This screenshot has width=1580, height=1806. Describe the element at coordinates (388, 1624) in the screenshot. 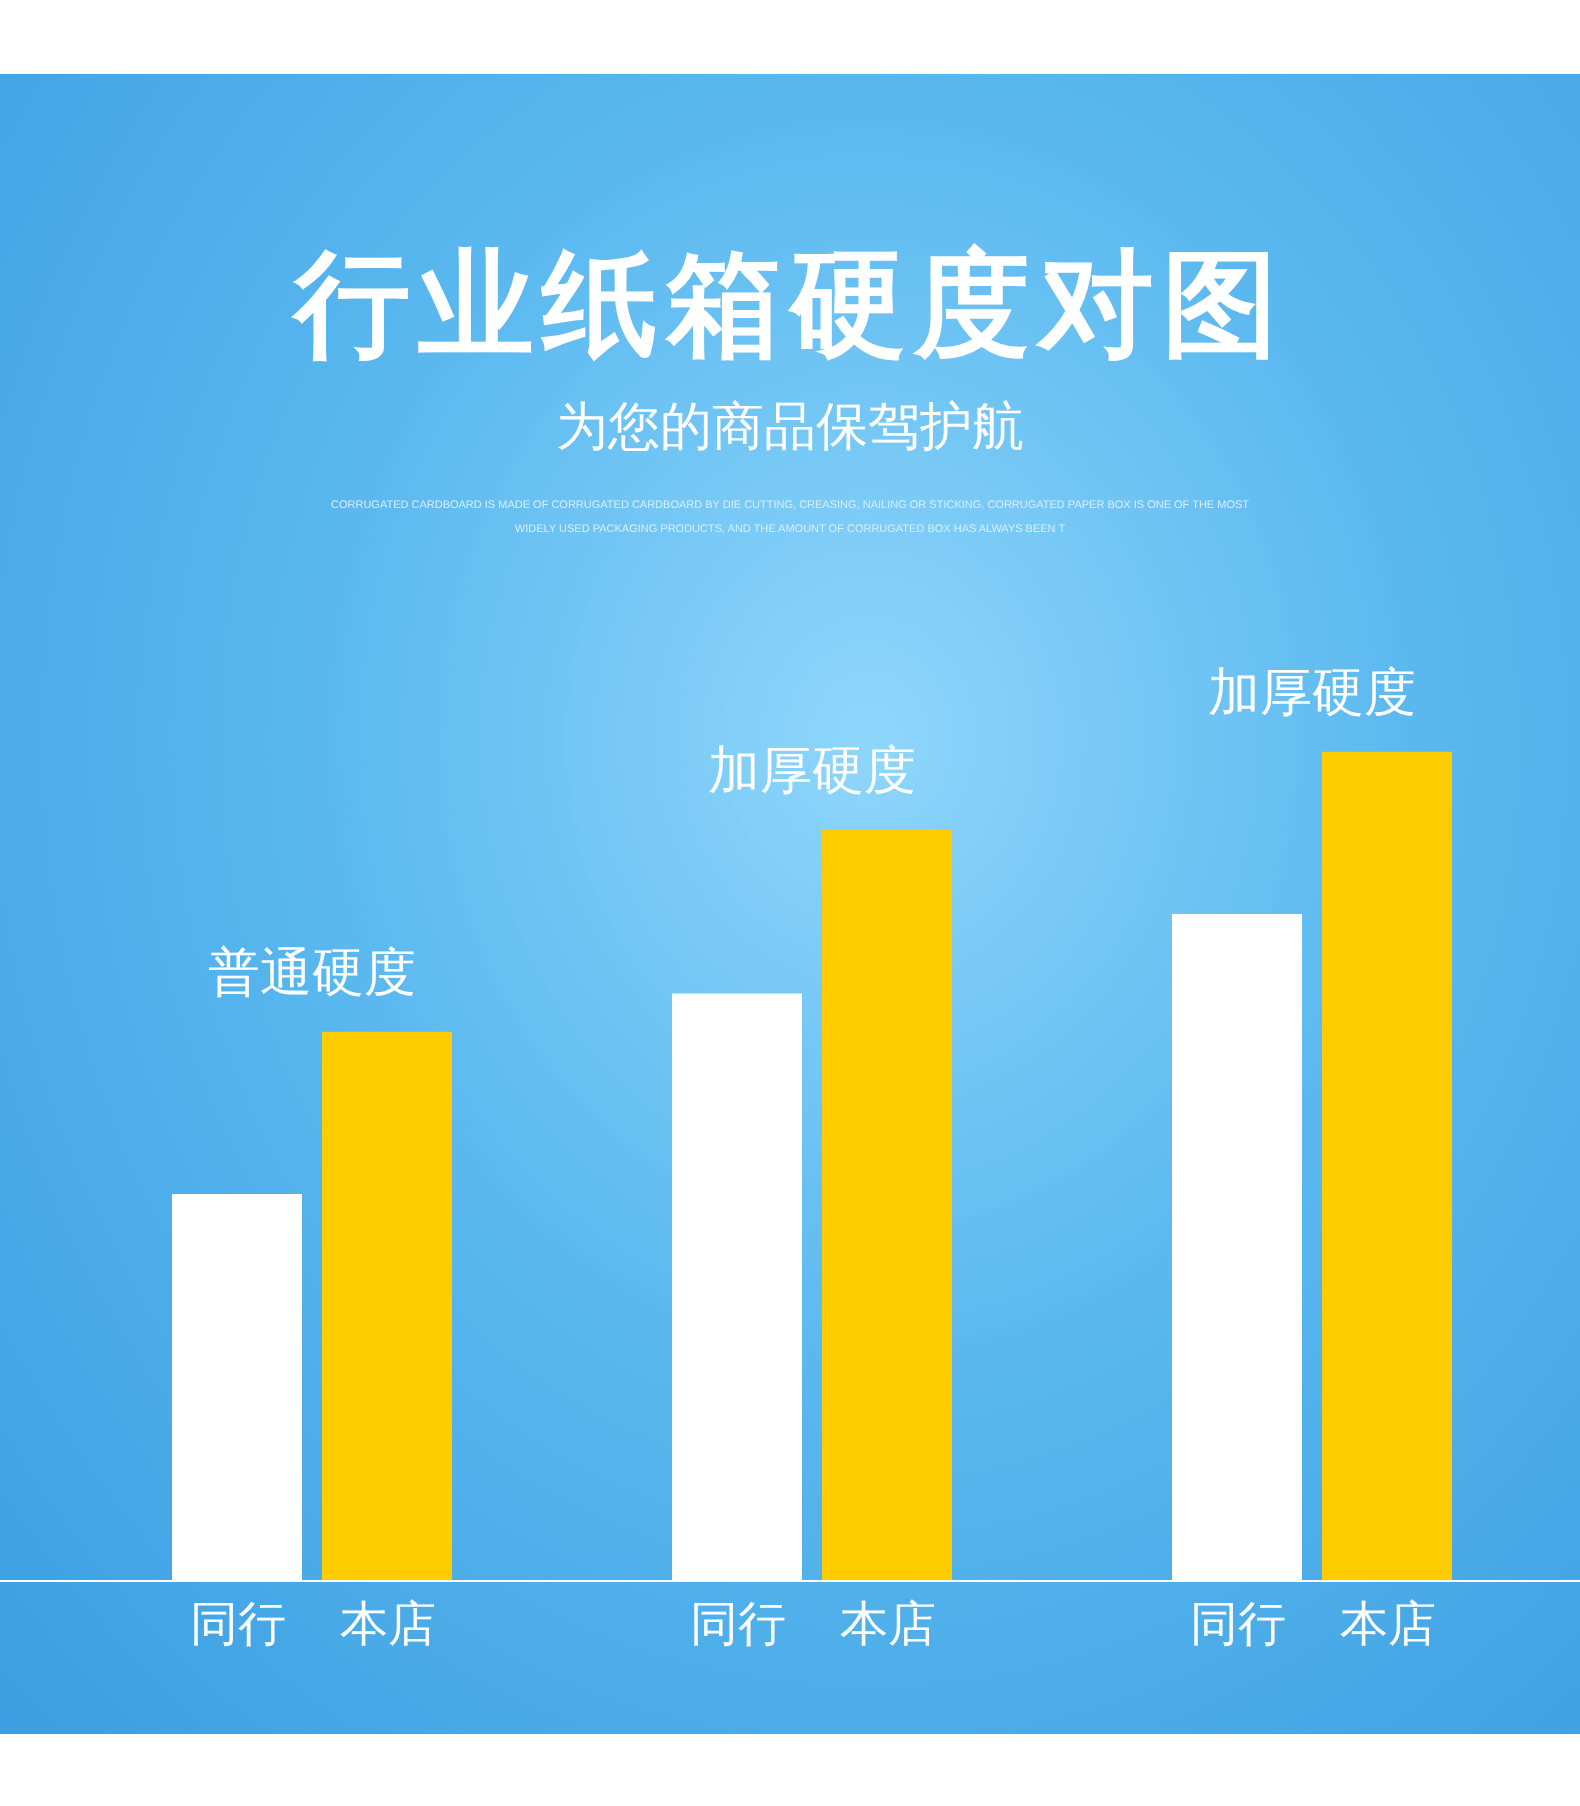

I see `series-label: 本店` at that location.